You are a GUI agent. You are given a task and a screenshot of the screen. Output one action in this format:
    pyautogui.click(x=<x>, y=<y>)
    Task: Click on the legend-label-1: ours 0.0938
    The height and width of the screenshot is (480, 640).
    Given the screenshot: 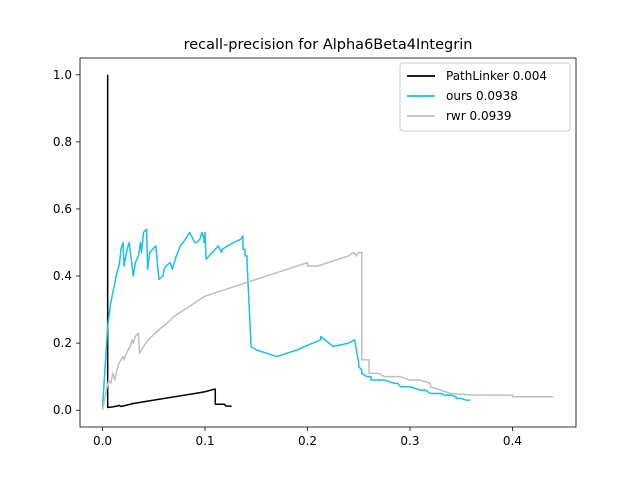 What is the action you would take?
    pyautogui.click(x=482, y=96)
    